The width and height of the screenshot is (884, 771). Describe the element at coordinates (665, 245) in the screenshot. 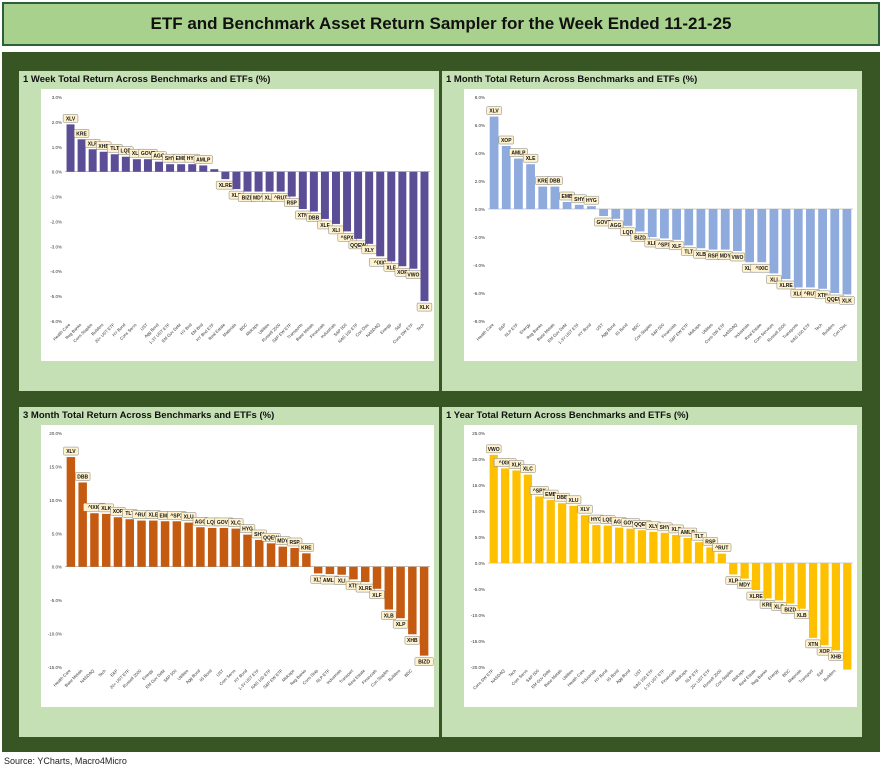

I see `data-label: ^SPX` at that location.